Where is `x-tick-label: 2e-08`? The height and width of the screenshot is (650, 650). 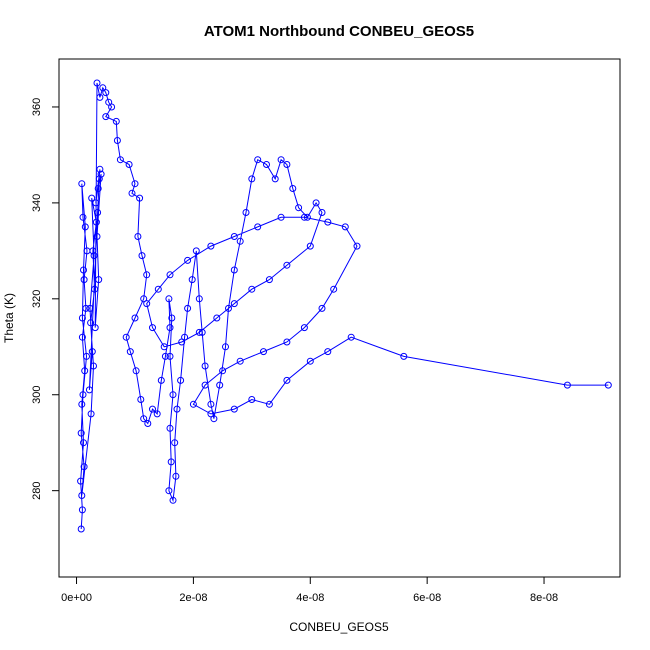
x-tick-label: 2e-08 is located at coordinates (193, 598).